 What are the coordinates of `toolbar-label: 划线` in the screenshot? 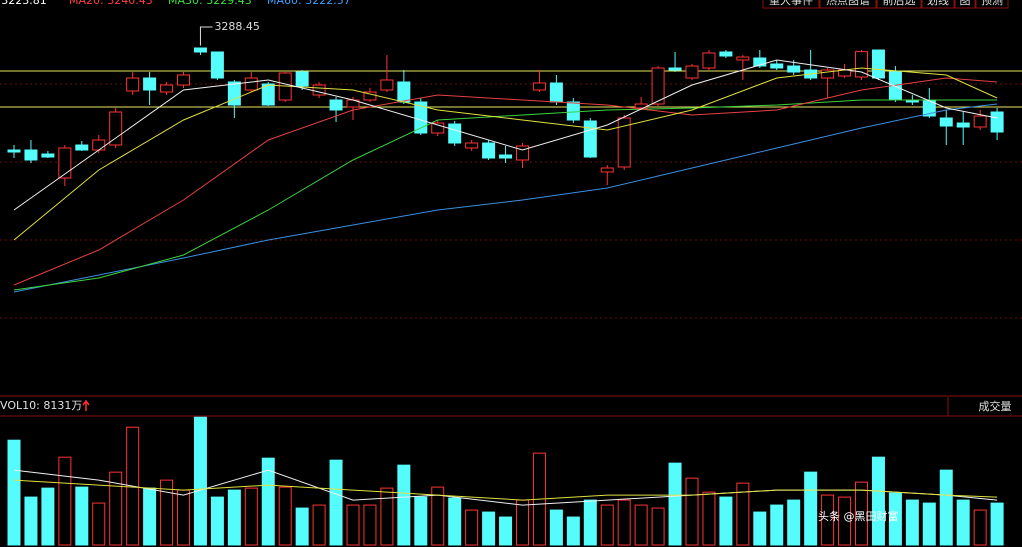 It's located at (938, 3).